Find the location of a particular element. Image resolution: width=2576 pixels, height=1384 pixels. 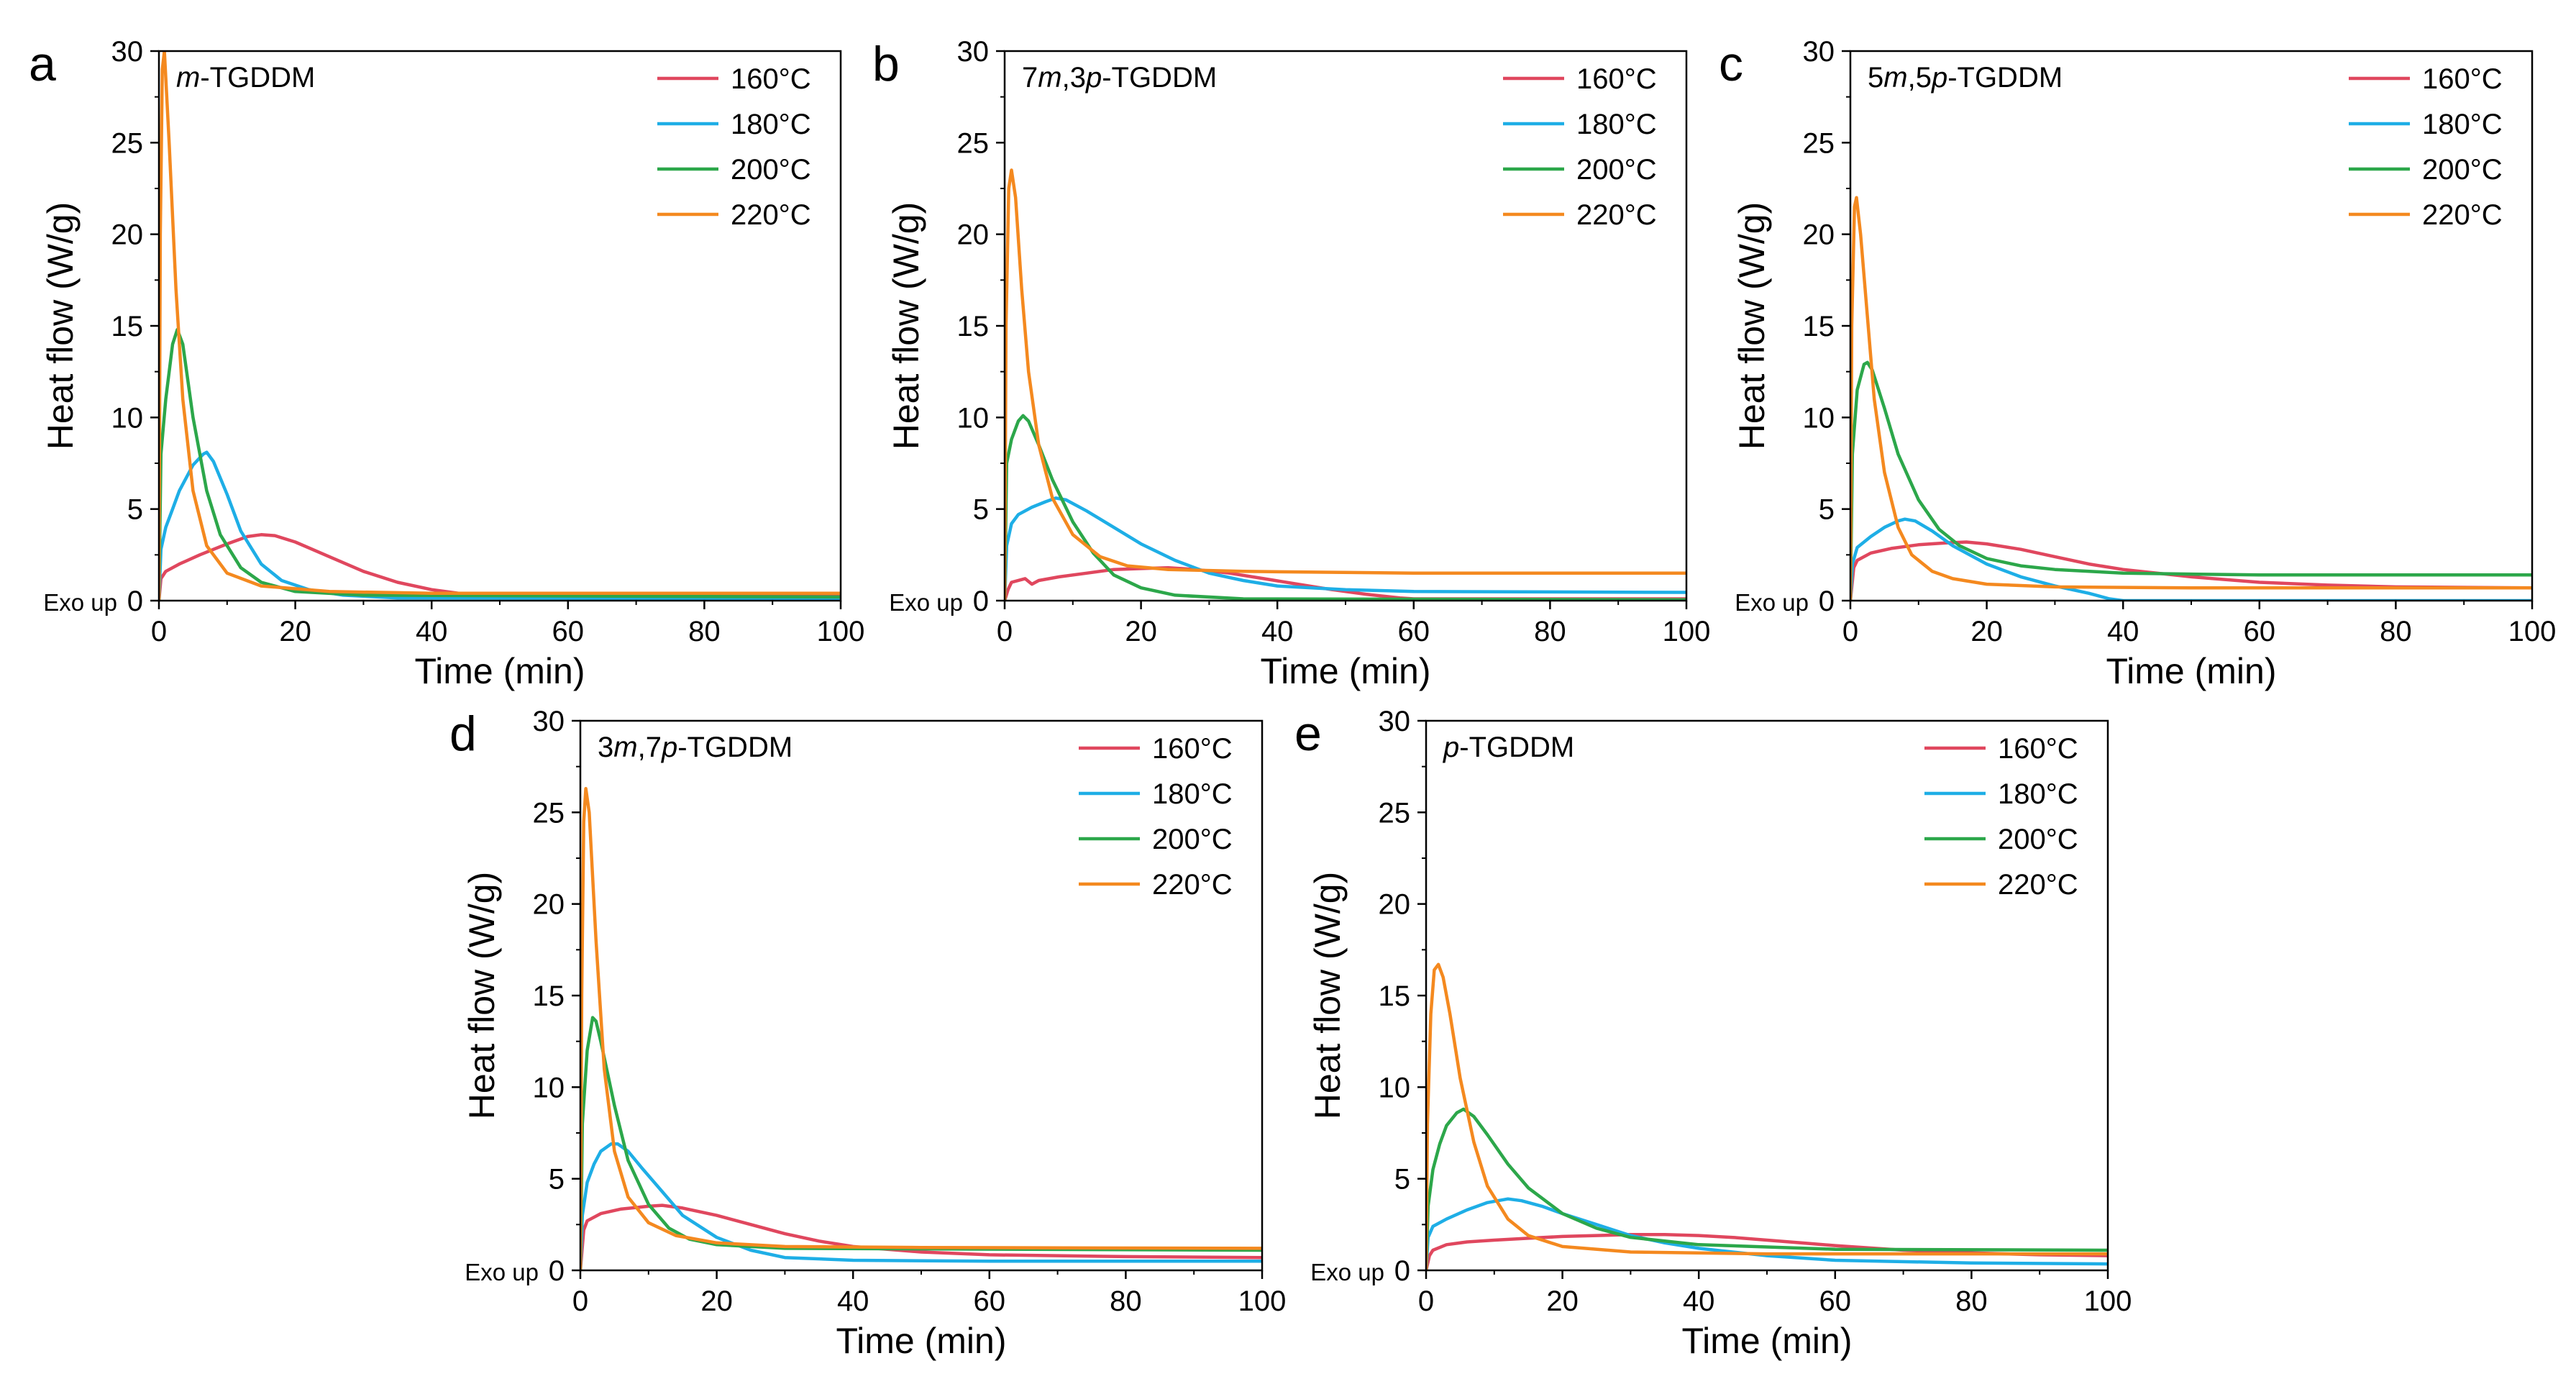

sample-title: 5m,5p-TGDDM is located at coordinates (1965, 78).